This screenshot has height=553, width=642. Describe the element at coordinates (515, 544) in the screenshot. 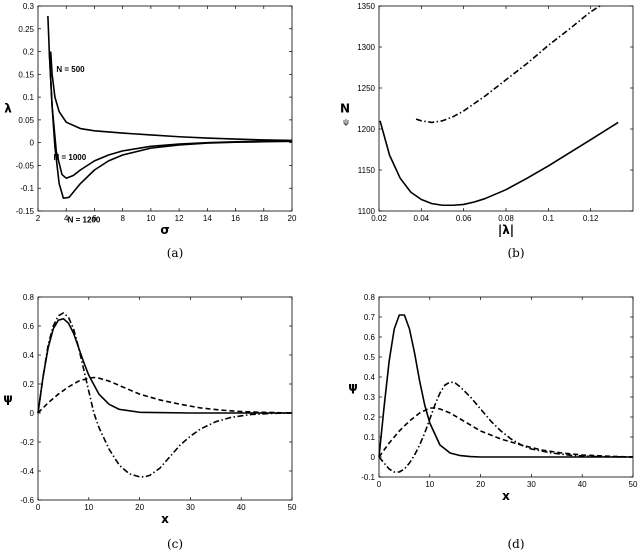

I see `panel-caption: (d)` at that location.